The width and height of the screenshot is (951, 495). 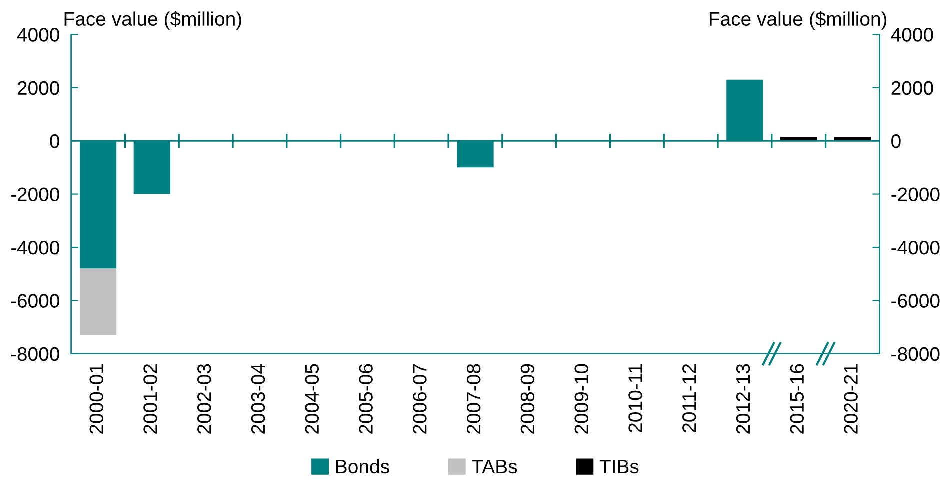 I want to click on y-tick-label: 0, so click(x=55, y=141).